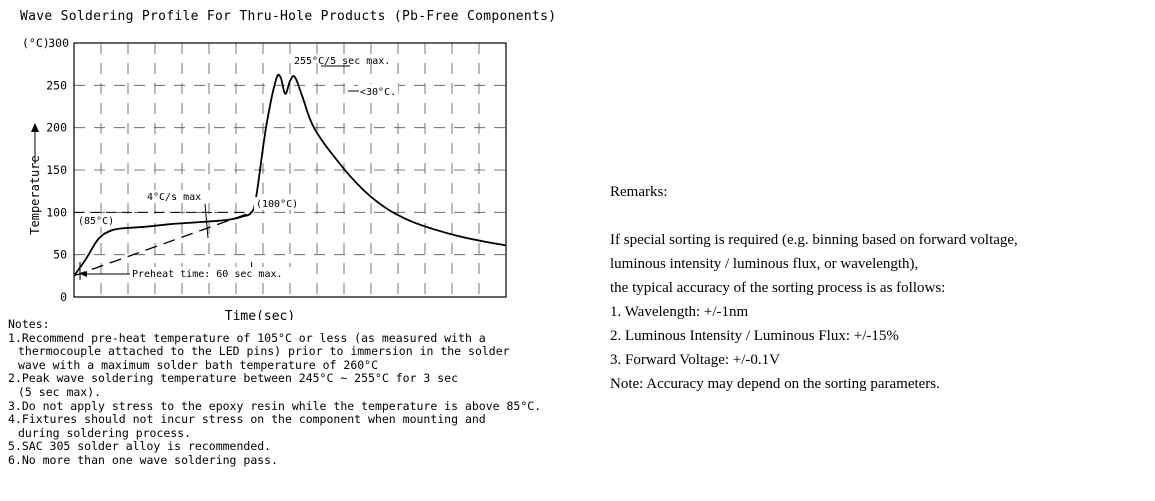  I want to click on annotation-dip: <30°C., so click(378, 92).